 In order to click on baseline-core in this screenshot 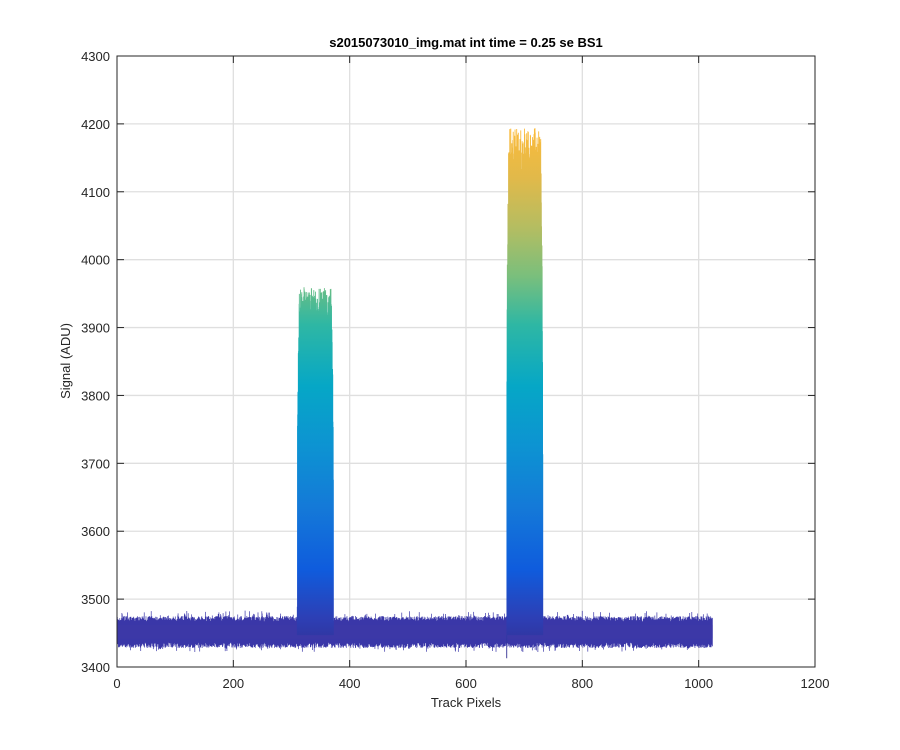, I will do `click(415, 631)`.